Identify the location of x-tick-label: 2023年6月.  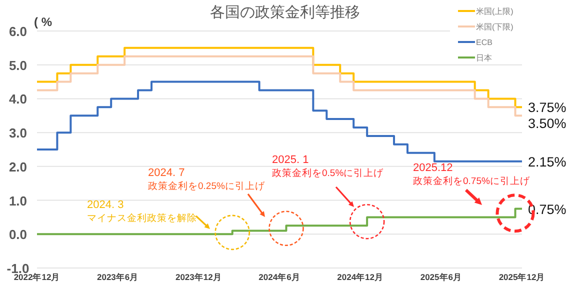
(118, 277).